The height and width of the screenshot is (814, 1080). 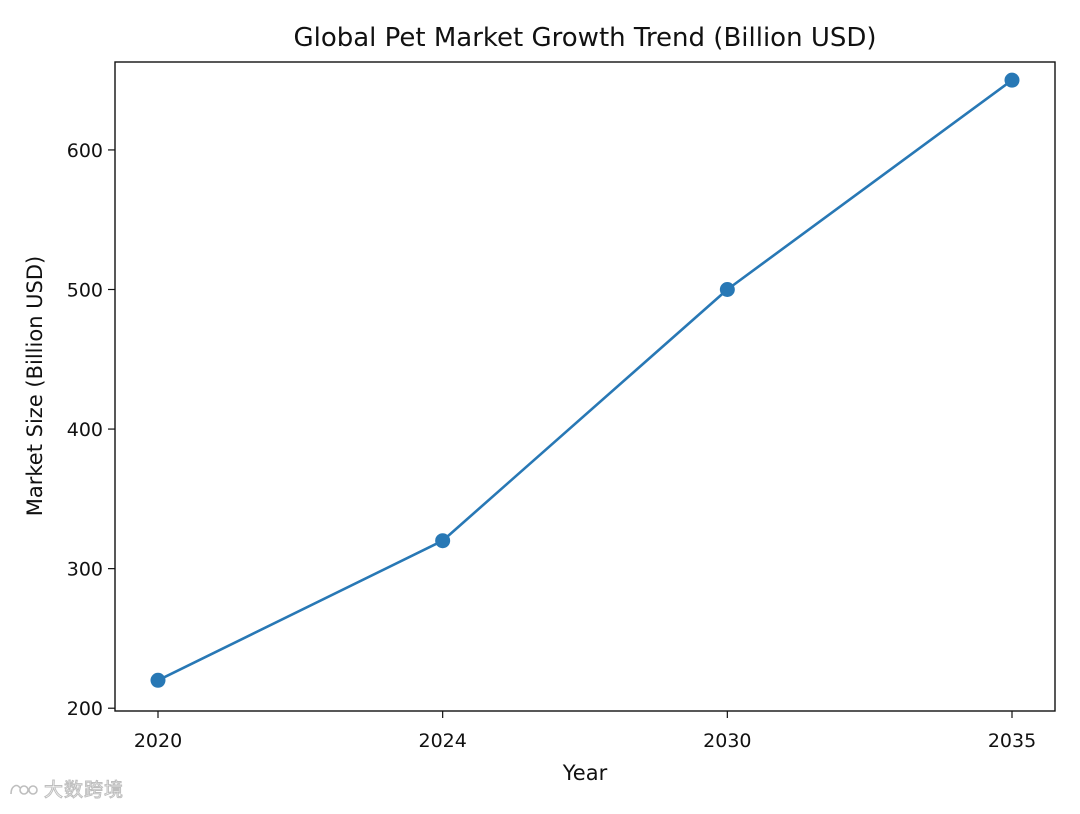 What do you see at coordinates (1012, 741) in the screenshot?
I see `x-tick-label: 2035` at bounding box center [1012, 741].